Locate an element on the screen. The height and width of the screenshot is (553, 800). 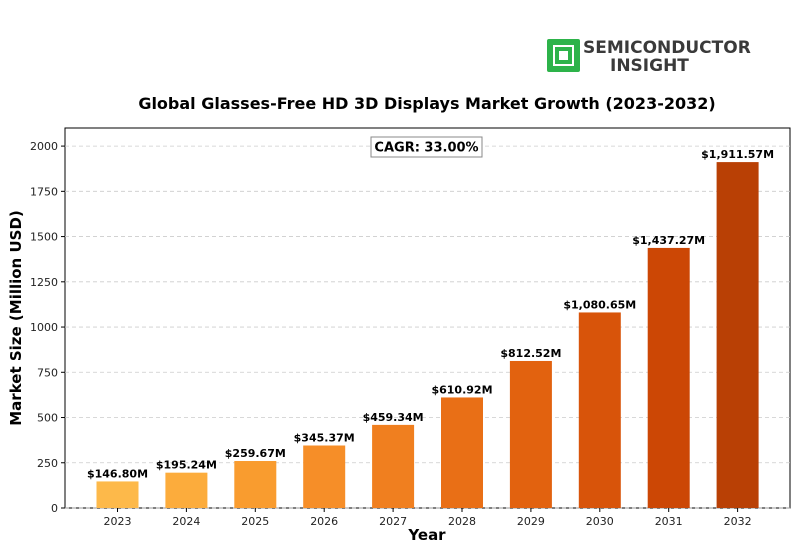
x-tick-label-2026: 2026 is located at coordinates (324, 521).